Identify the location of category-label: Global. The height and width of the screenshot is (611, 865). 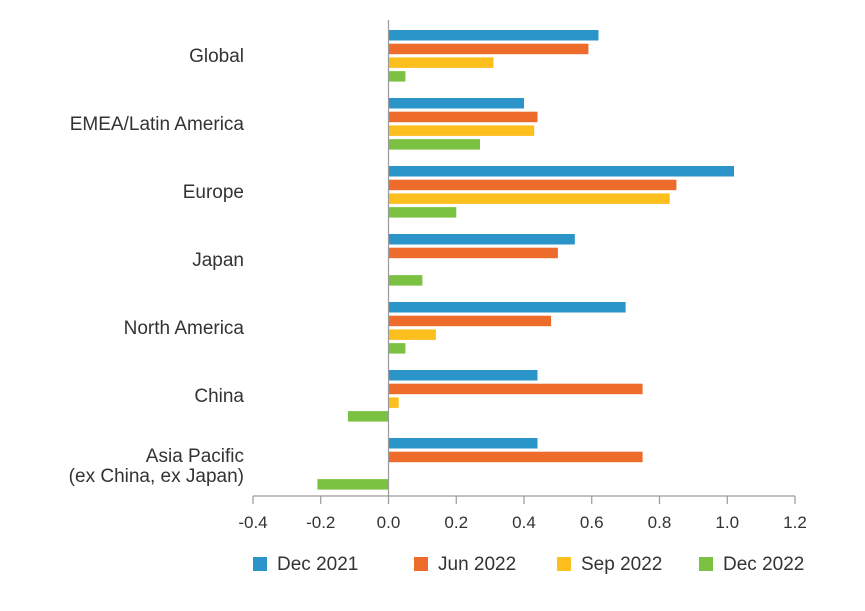
(216, 56).